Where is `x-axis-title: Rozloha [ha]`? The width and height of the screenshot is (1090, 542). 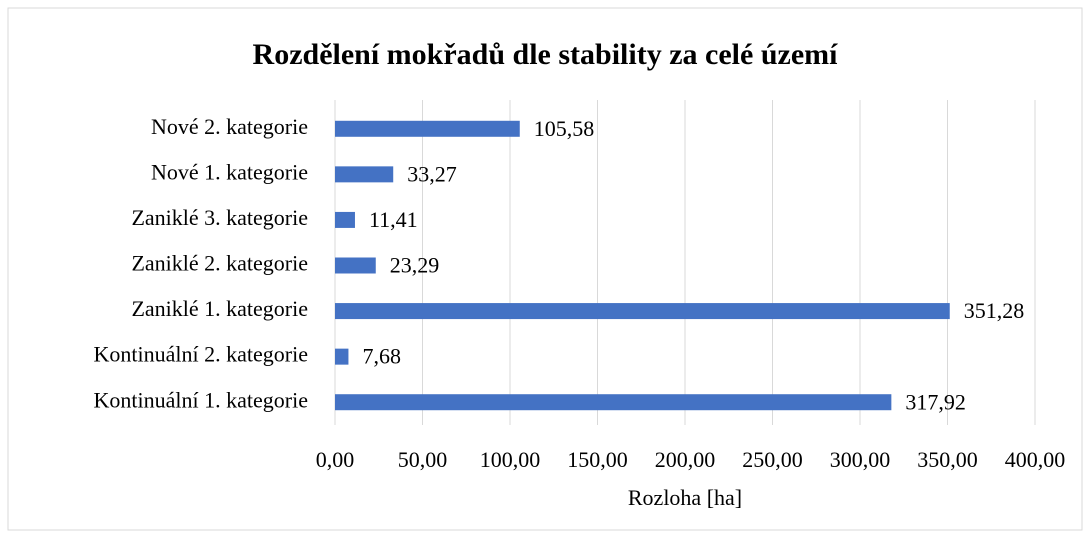 x-axis-title: Rozloha [ha] is located at coordinates (685, 497).